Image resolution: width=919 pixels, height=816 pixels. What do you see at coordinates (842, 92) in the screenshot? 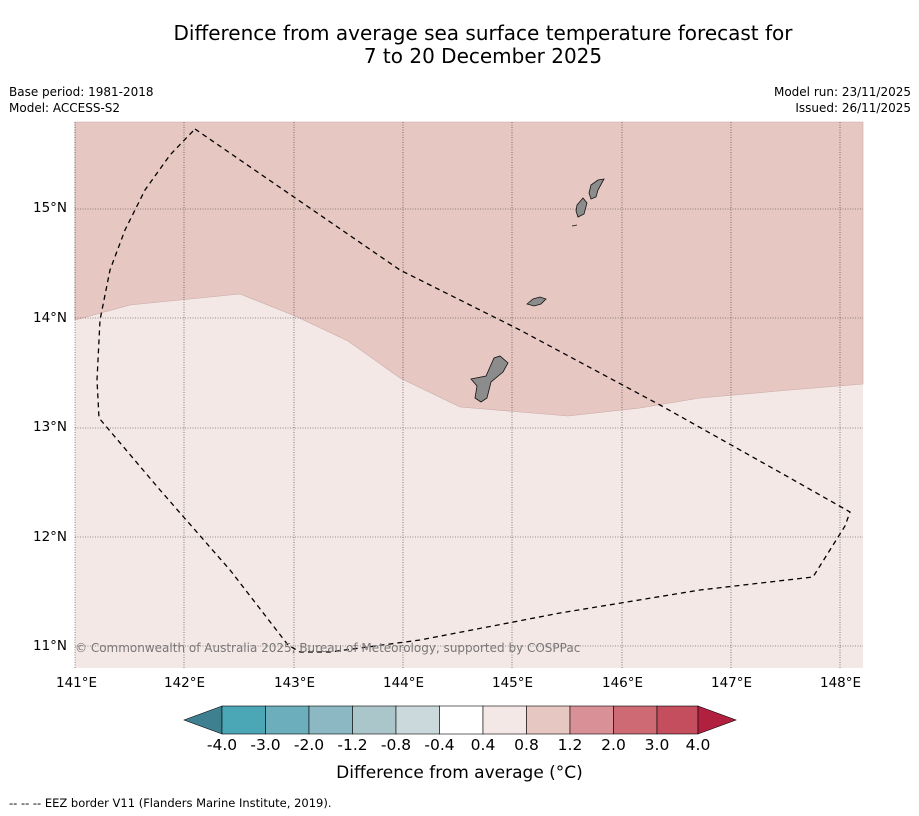
I see `model-run: Model run: 23/11/2025` at bounding box center [842, 92].